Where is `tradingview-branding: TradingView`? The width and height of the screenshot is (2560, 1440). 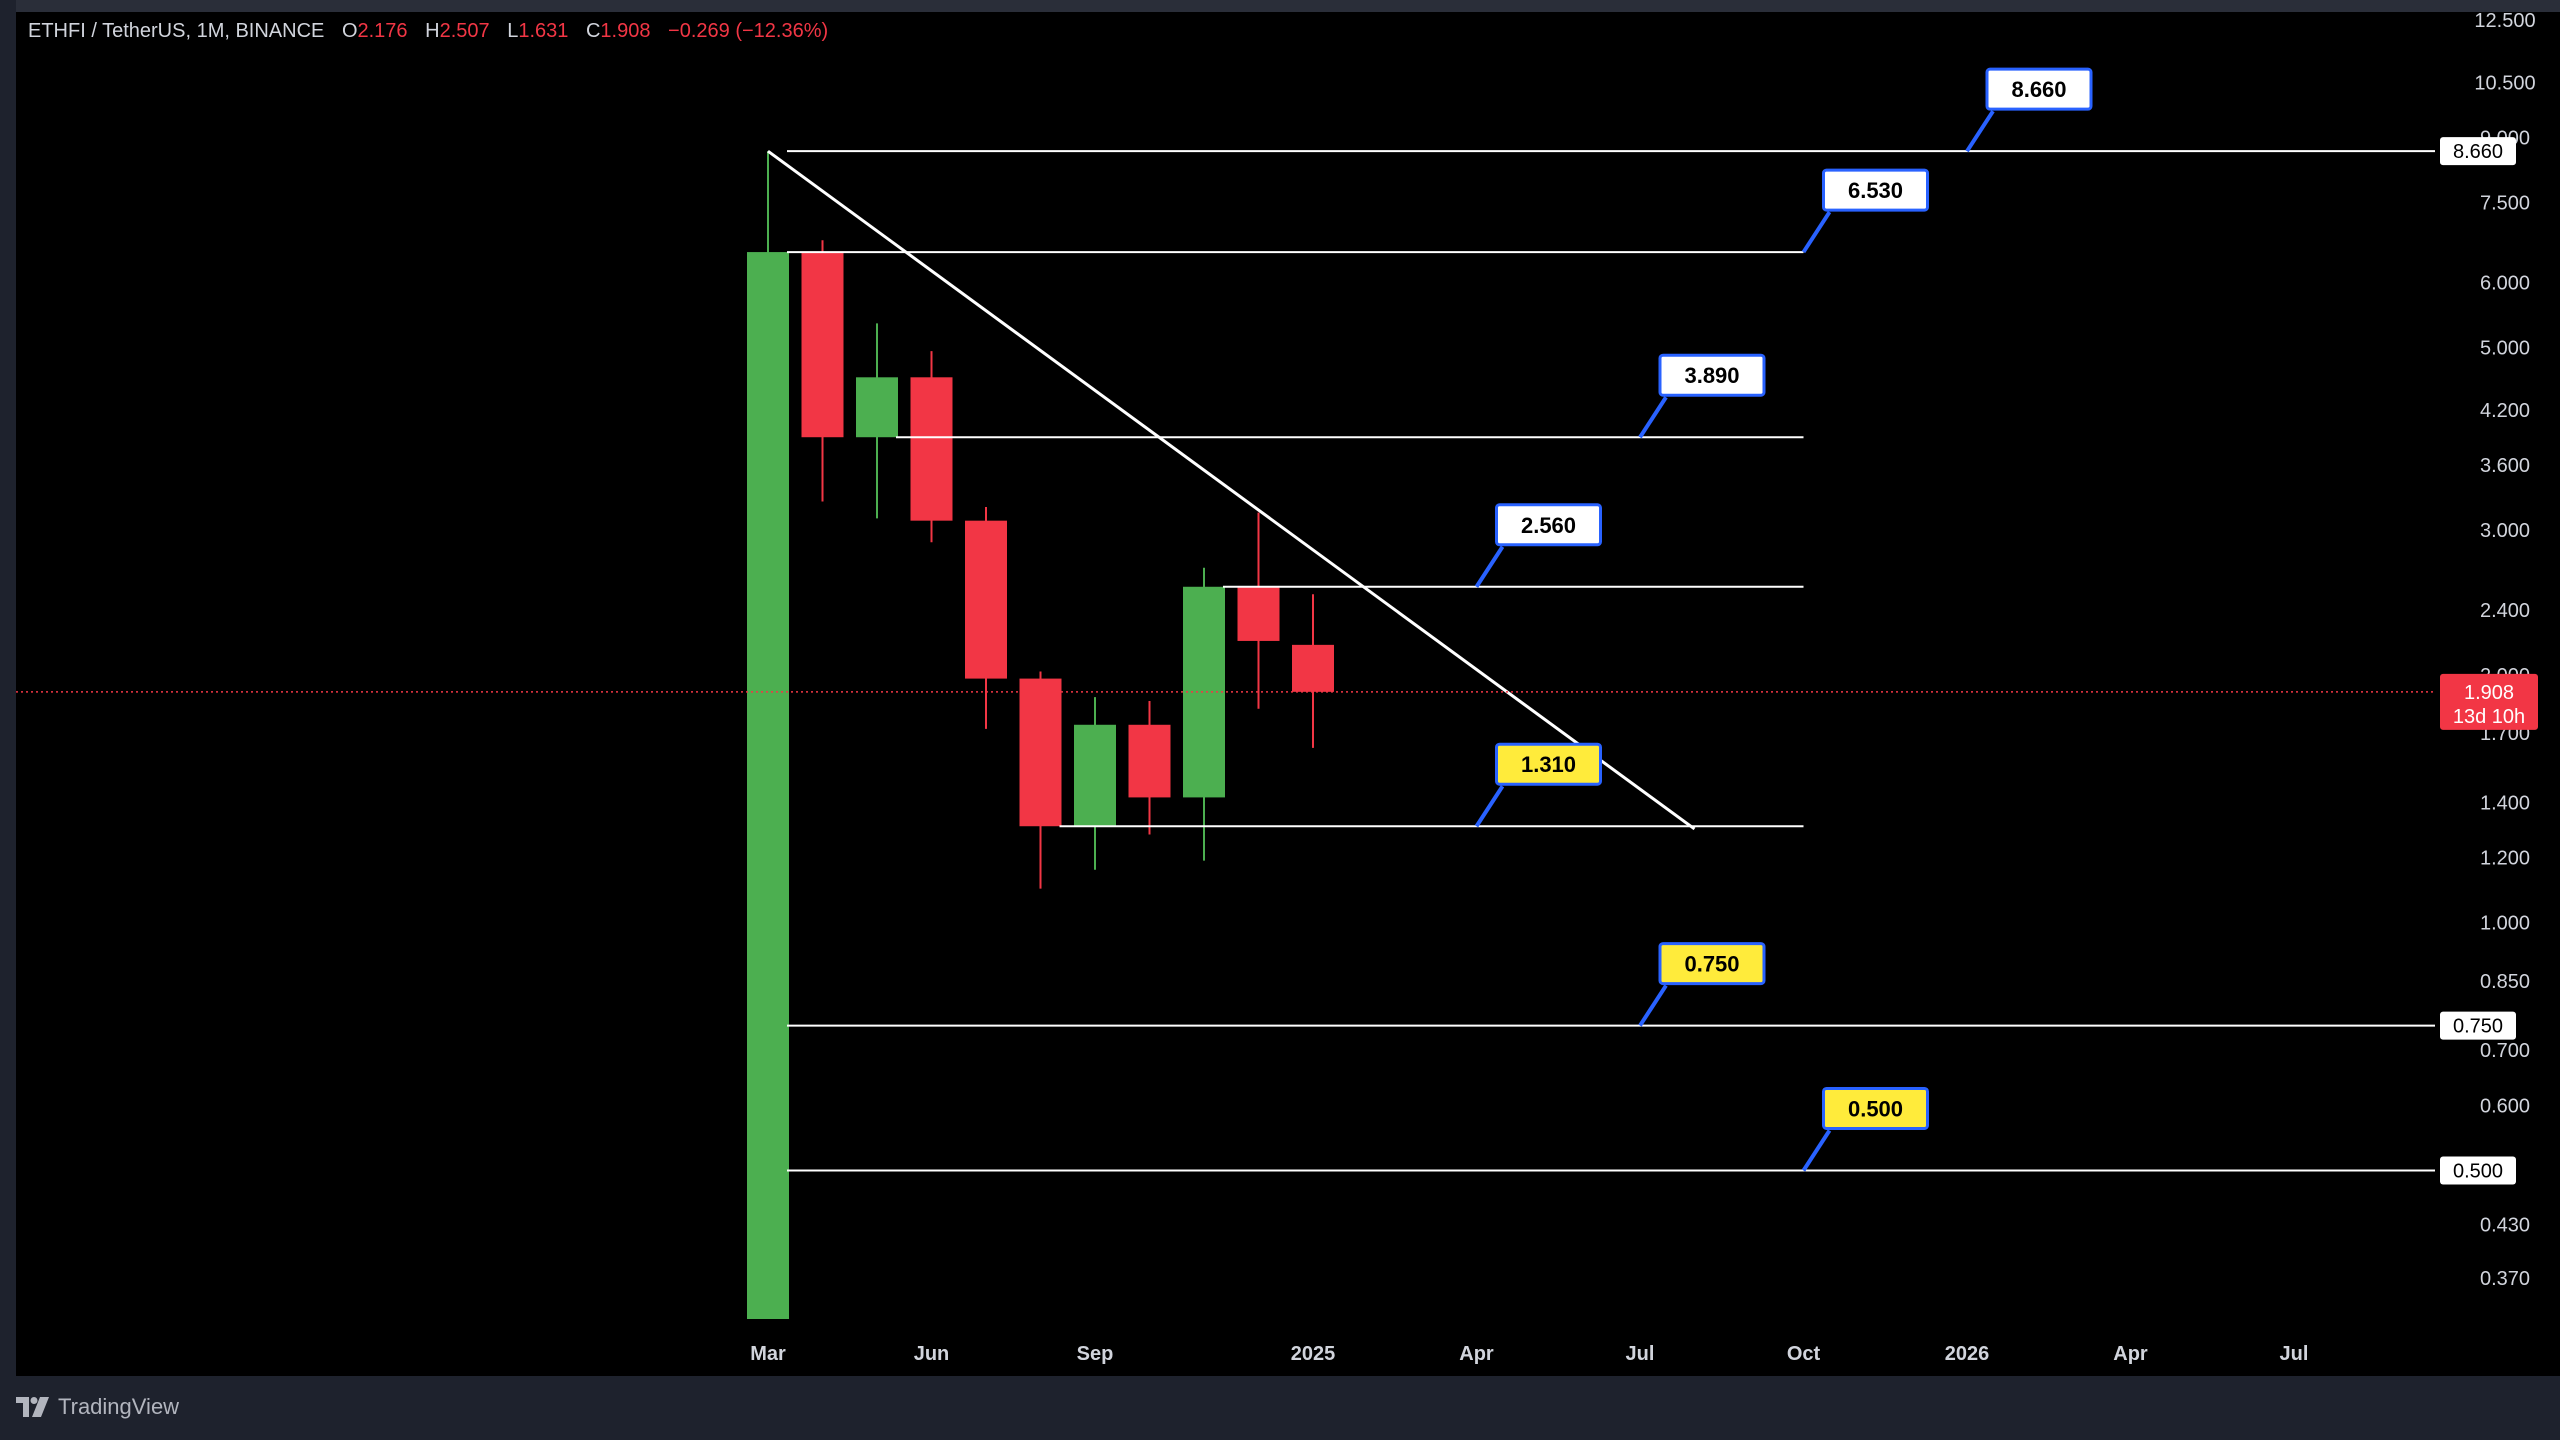
tradingview-branding: TradingView is located at coordinates (97, 1407).